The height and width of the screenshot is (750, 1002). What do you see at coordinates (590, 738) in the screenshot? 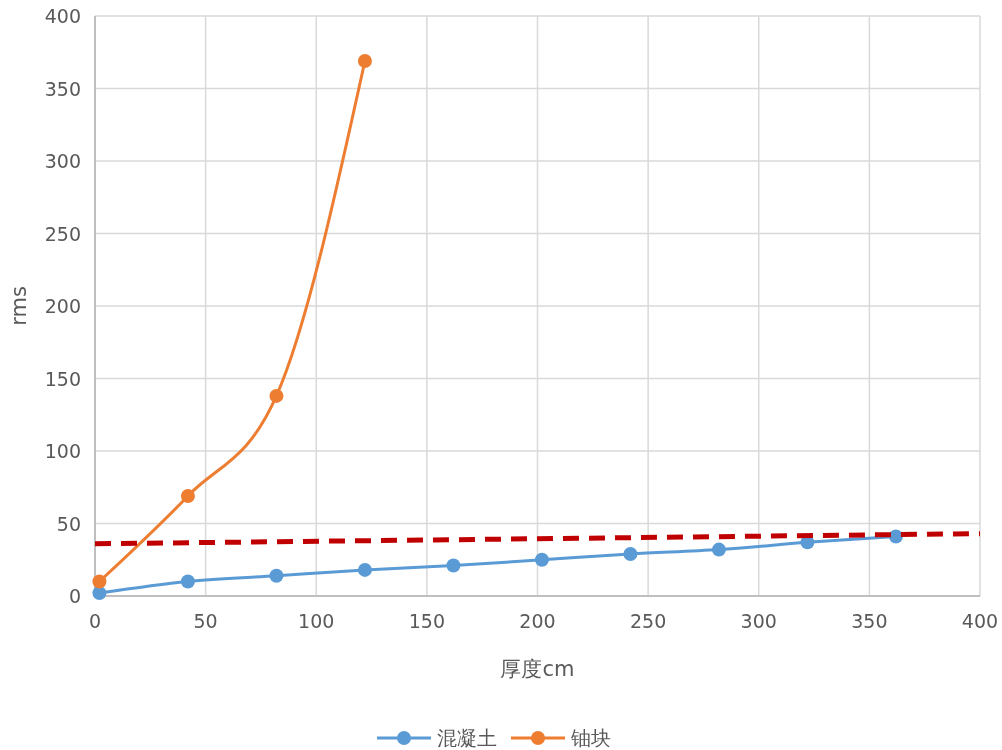
I see `legend-label: 铀块` at bounding box center [590, 738].